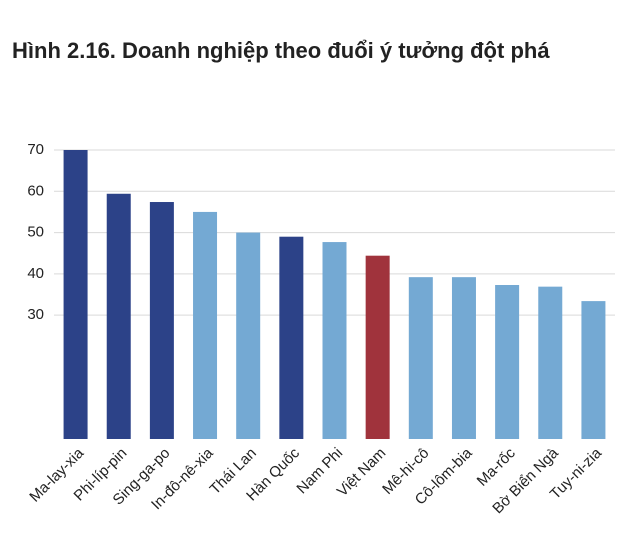 The width and height of the screenshot is (640, 540). I want to click on y-tick-label: 40, so click(35, 273).